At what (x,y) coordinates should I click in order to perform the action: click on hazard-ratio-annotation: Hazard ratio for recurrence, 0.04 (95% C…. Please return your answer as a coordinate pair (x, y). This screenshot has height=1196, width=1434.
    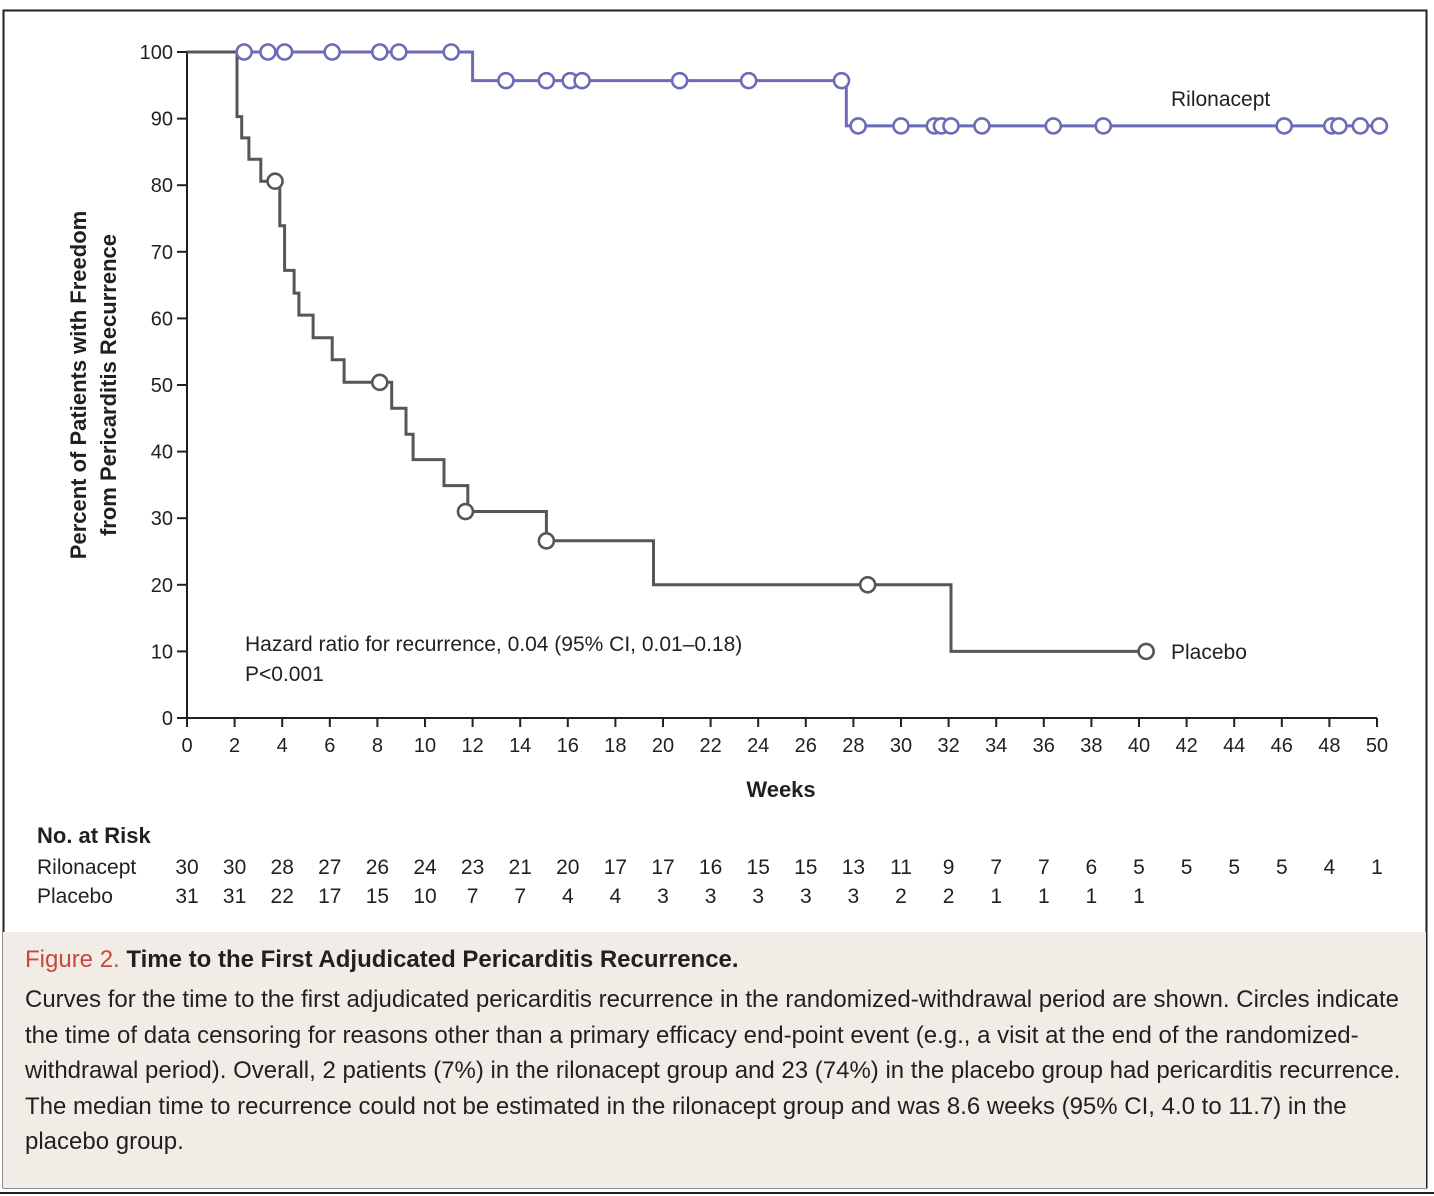
    Looking at the image, I should click on (493, 644).